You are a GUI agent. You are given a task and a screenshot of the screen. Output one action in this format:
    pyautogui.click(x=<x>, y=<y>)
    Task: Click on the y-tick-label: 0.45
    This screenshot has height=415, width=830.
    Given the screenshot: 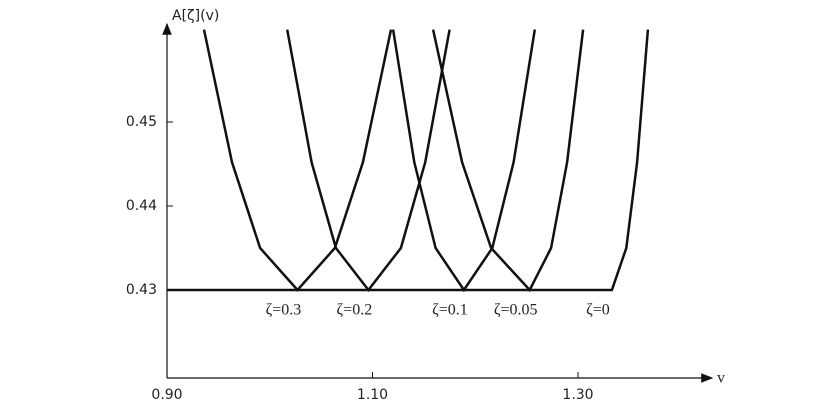 What is the action you would take?
    pyautogui.click(x=141, y=122)
    